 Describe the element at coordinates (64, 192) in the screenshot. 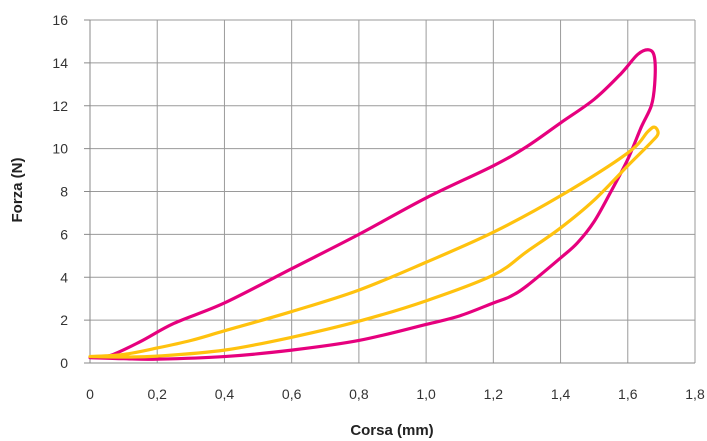

I see `y-tick-label: 8` at that location.